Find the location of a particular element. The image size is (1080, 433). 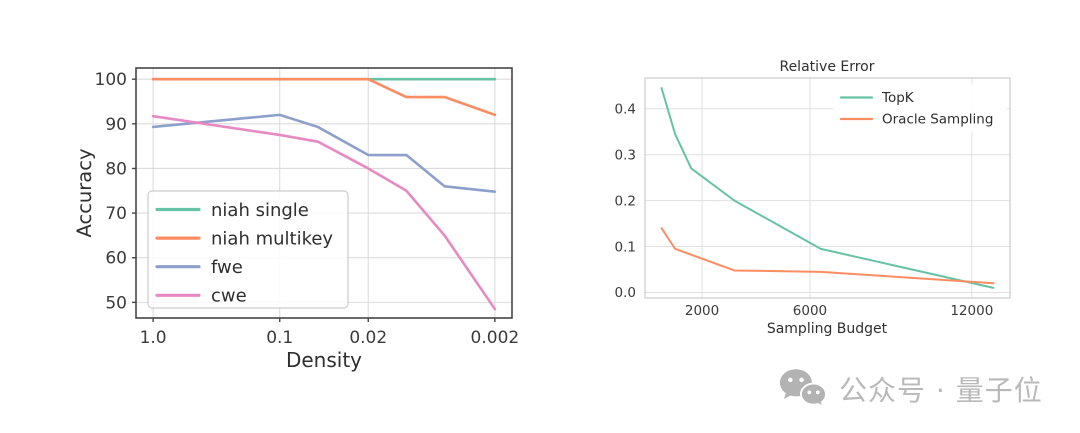

legend-box is located at coordinates (248, 249).